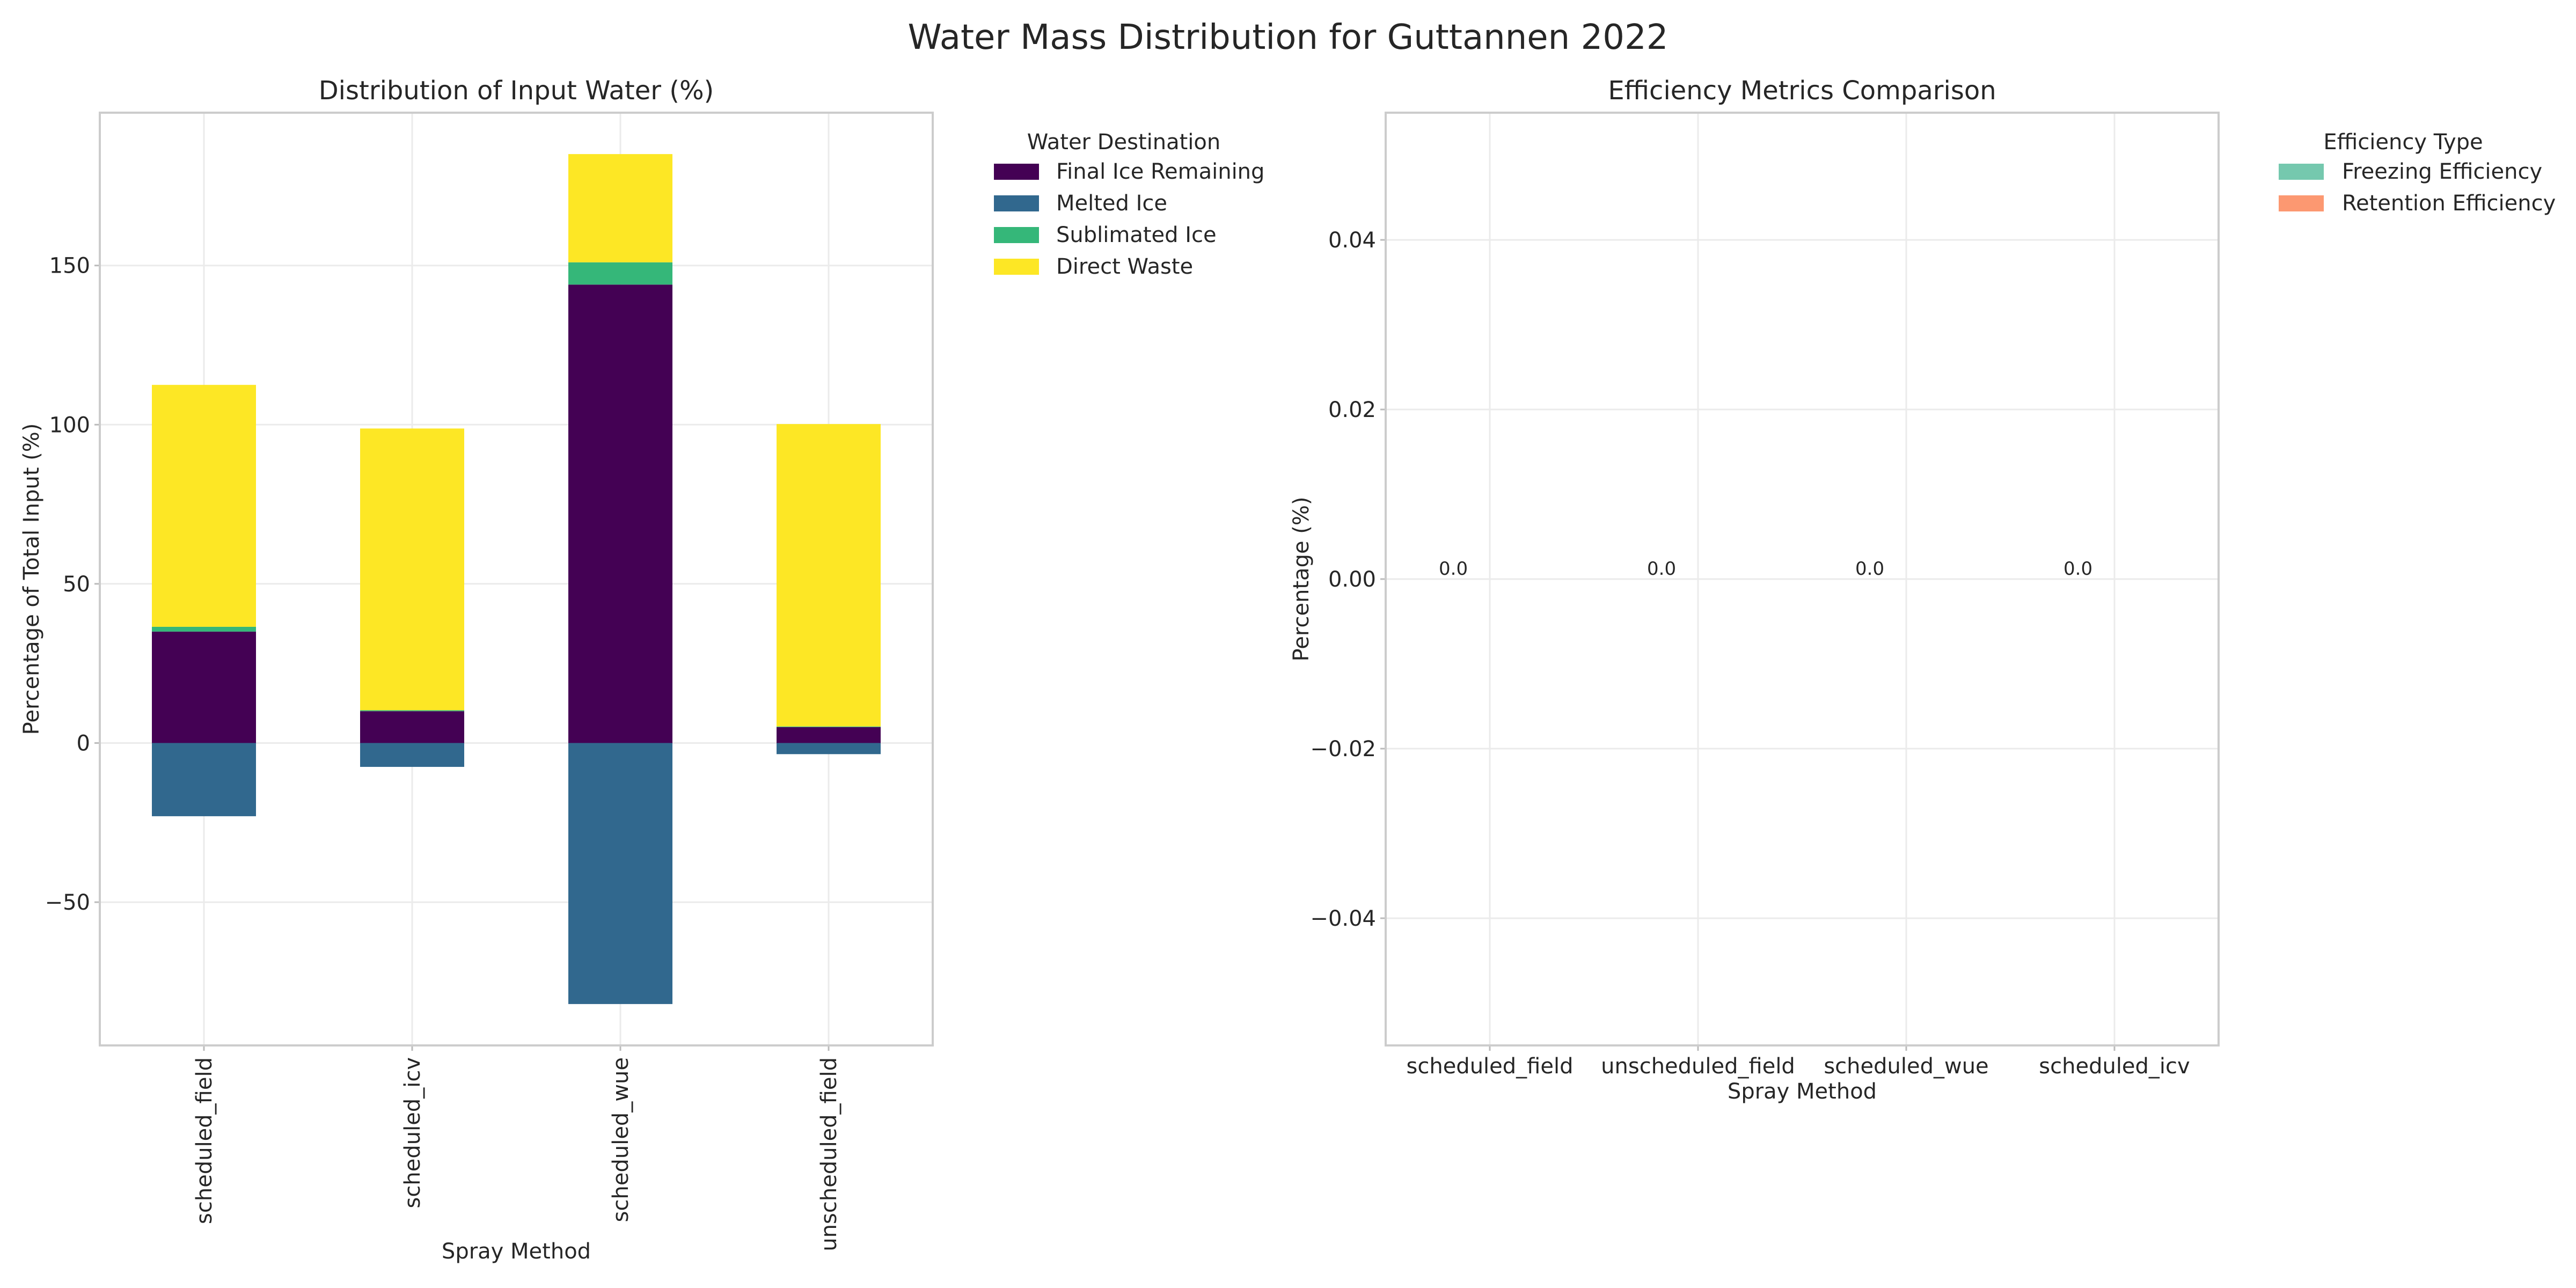 Image resolution: width=2576 pixels, height=1288 pixels. What do you see at coordinates (204, 629) in the screenshot?
I see `bar-sublimated-ice-scheduled-field` at bounding box center [204, 629].